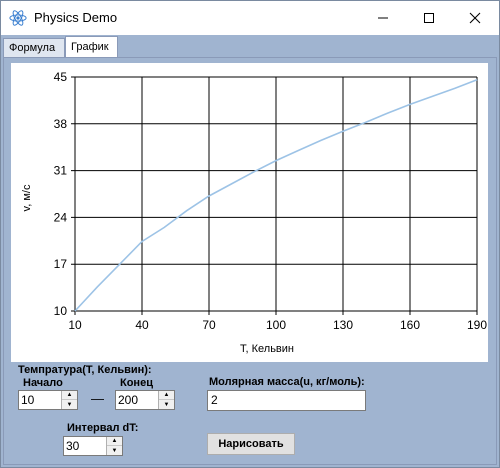 The width and height of the screenshot is (500, 468). What do you see at coordinates (250, 46) in the screenshot?
I see `tab-strip: Формула График` at bounding box center [250, 46].